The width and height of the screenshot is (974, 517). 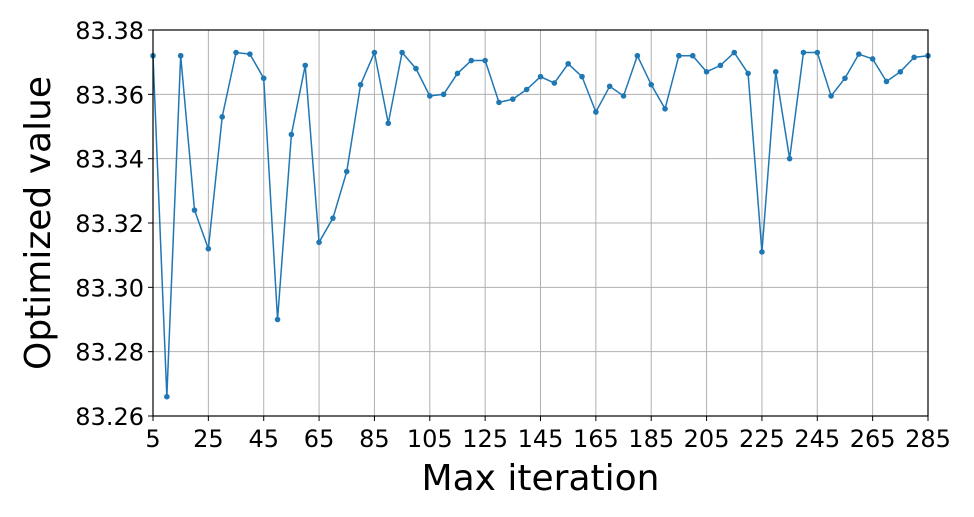 I want to click on y-tick-label: 83.36, so click(x=109, y=95).